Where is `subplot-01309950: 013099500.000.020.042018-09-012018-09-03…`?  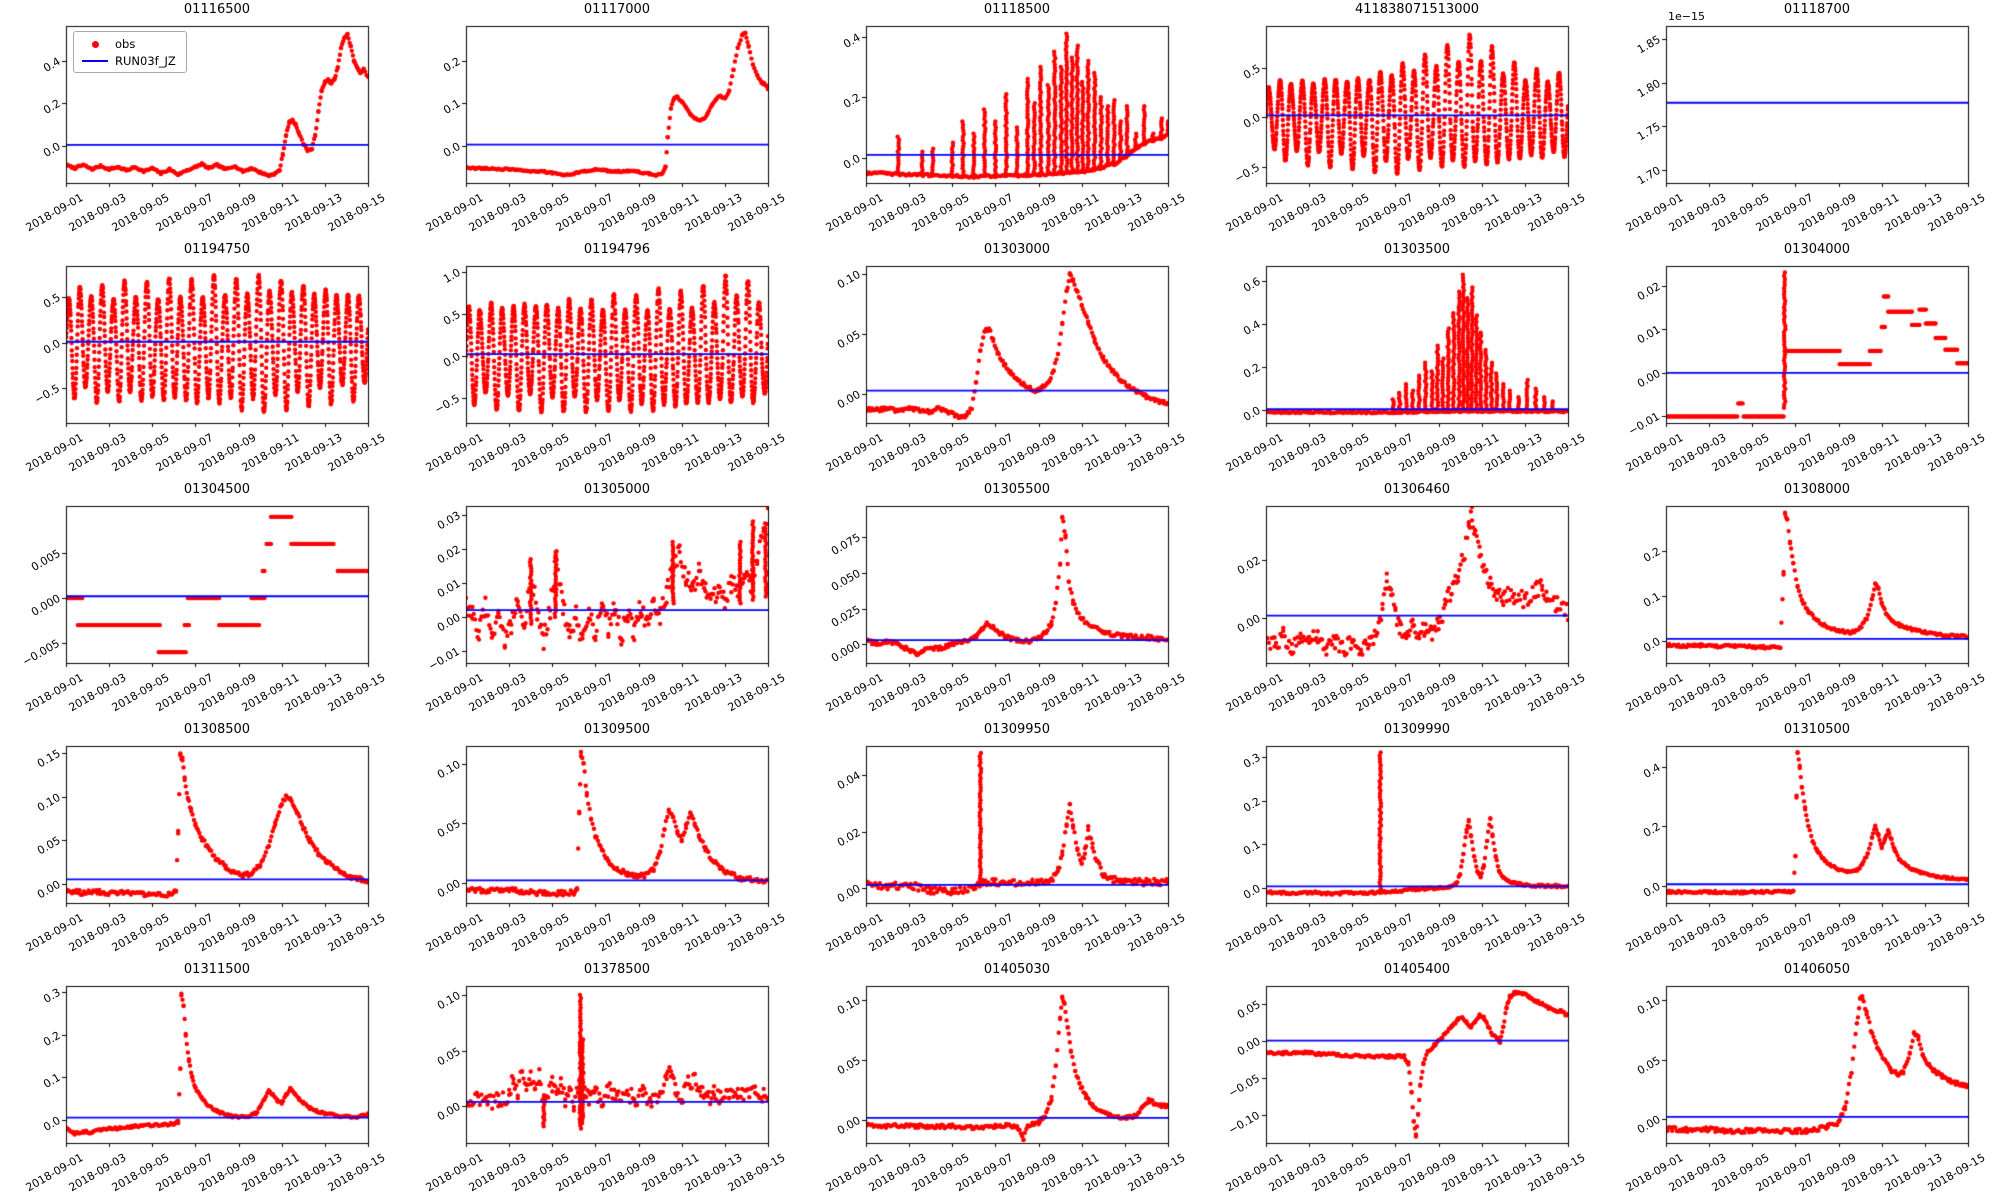
subplot-01309950: 013099500.000.020.042018-09-012018-09-03… is located at coordinates (1000, 840).